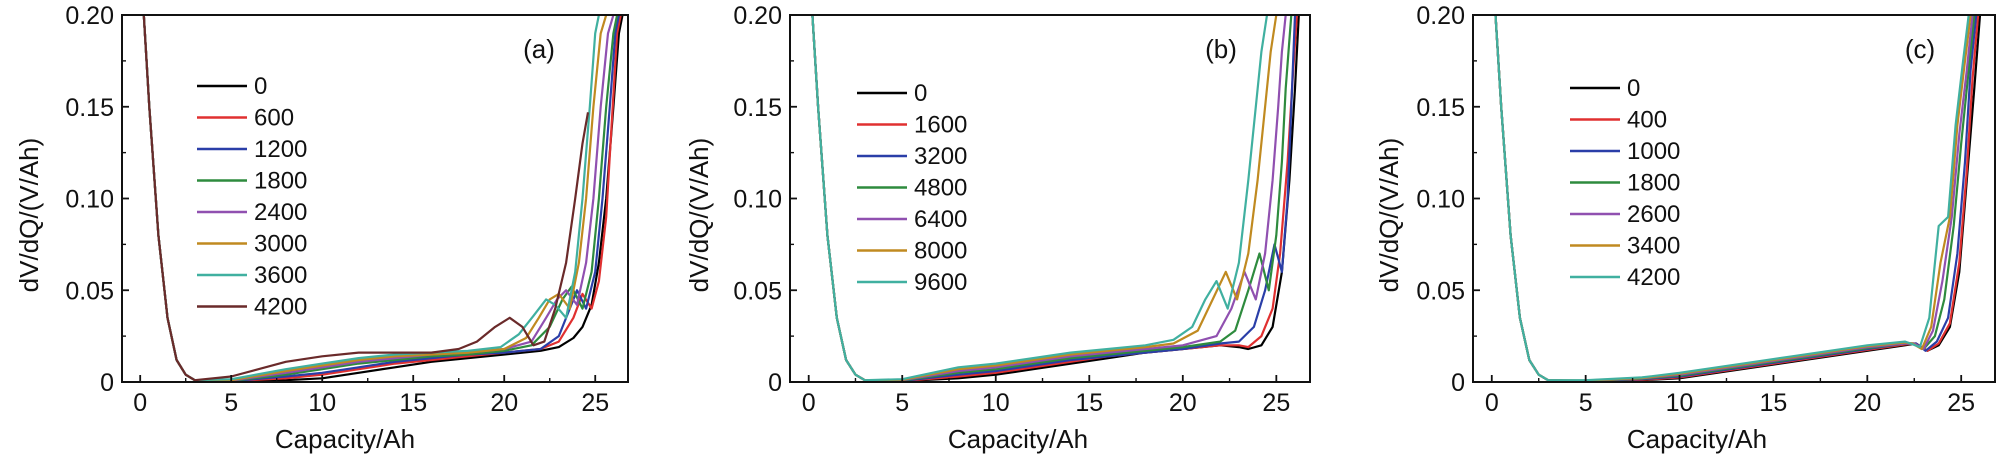 Image resolution: width=2008 pixels, height=458 pixels. What do you see at coordinates (280, 275) in the screenshot?
I see `legend-label-3600: 3600` at bounding box center [280, 275].